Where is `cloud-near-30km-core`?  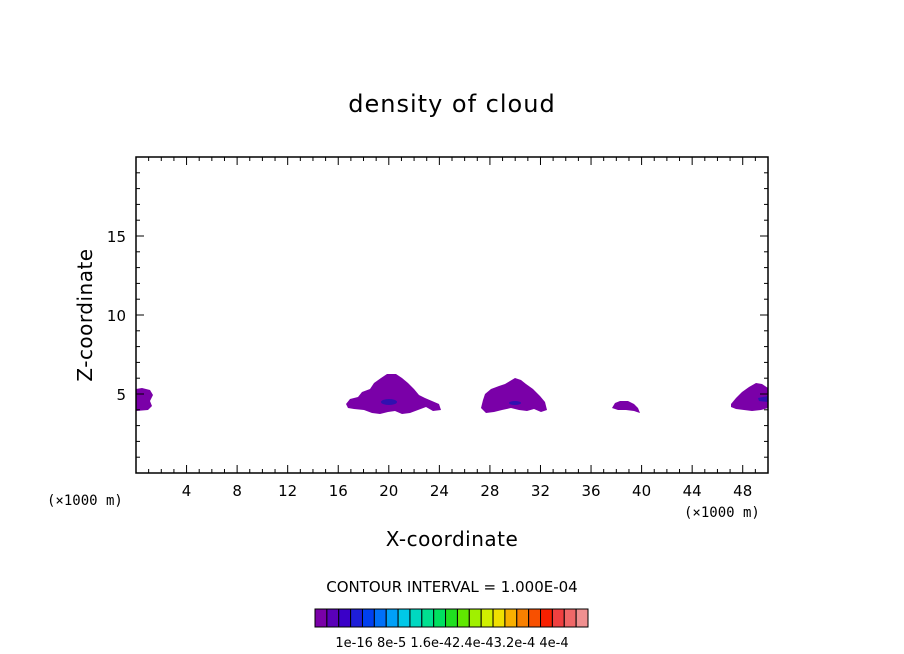 cloud-near-30km-core is located at coordinates (515, 403).